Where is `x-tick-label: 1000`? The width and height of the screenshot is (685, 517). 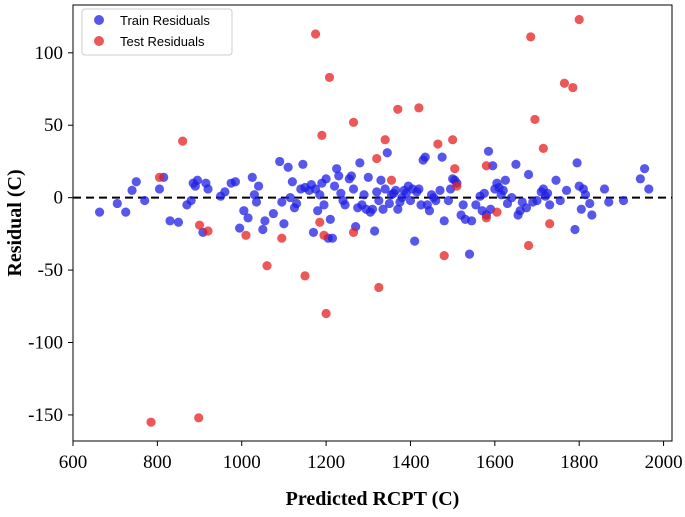
x-tick-label: 1000 is located at coordinates (242, 462).